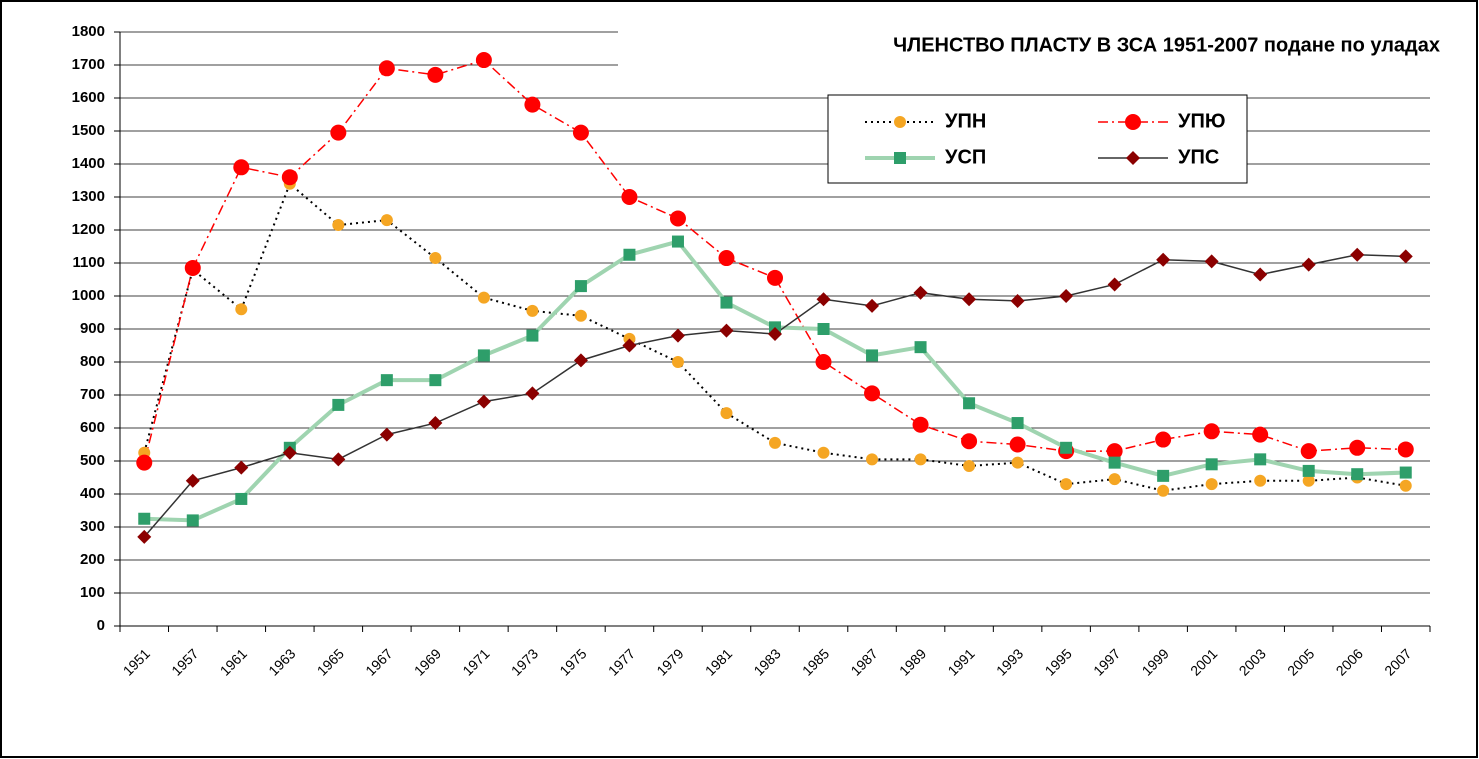 The width and height of the screenshot is (1479, 759). Describe the element at coordinates (92, 526) in the screenshot. I see `y-tick-label: 300` at that location.